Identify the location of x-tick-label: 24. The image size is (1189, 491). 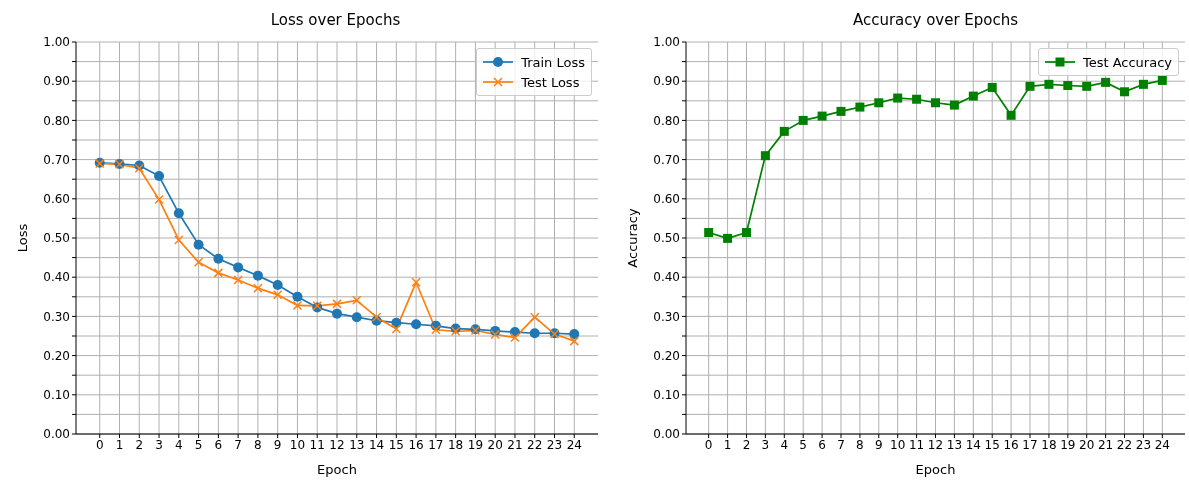
(574, 444).